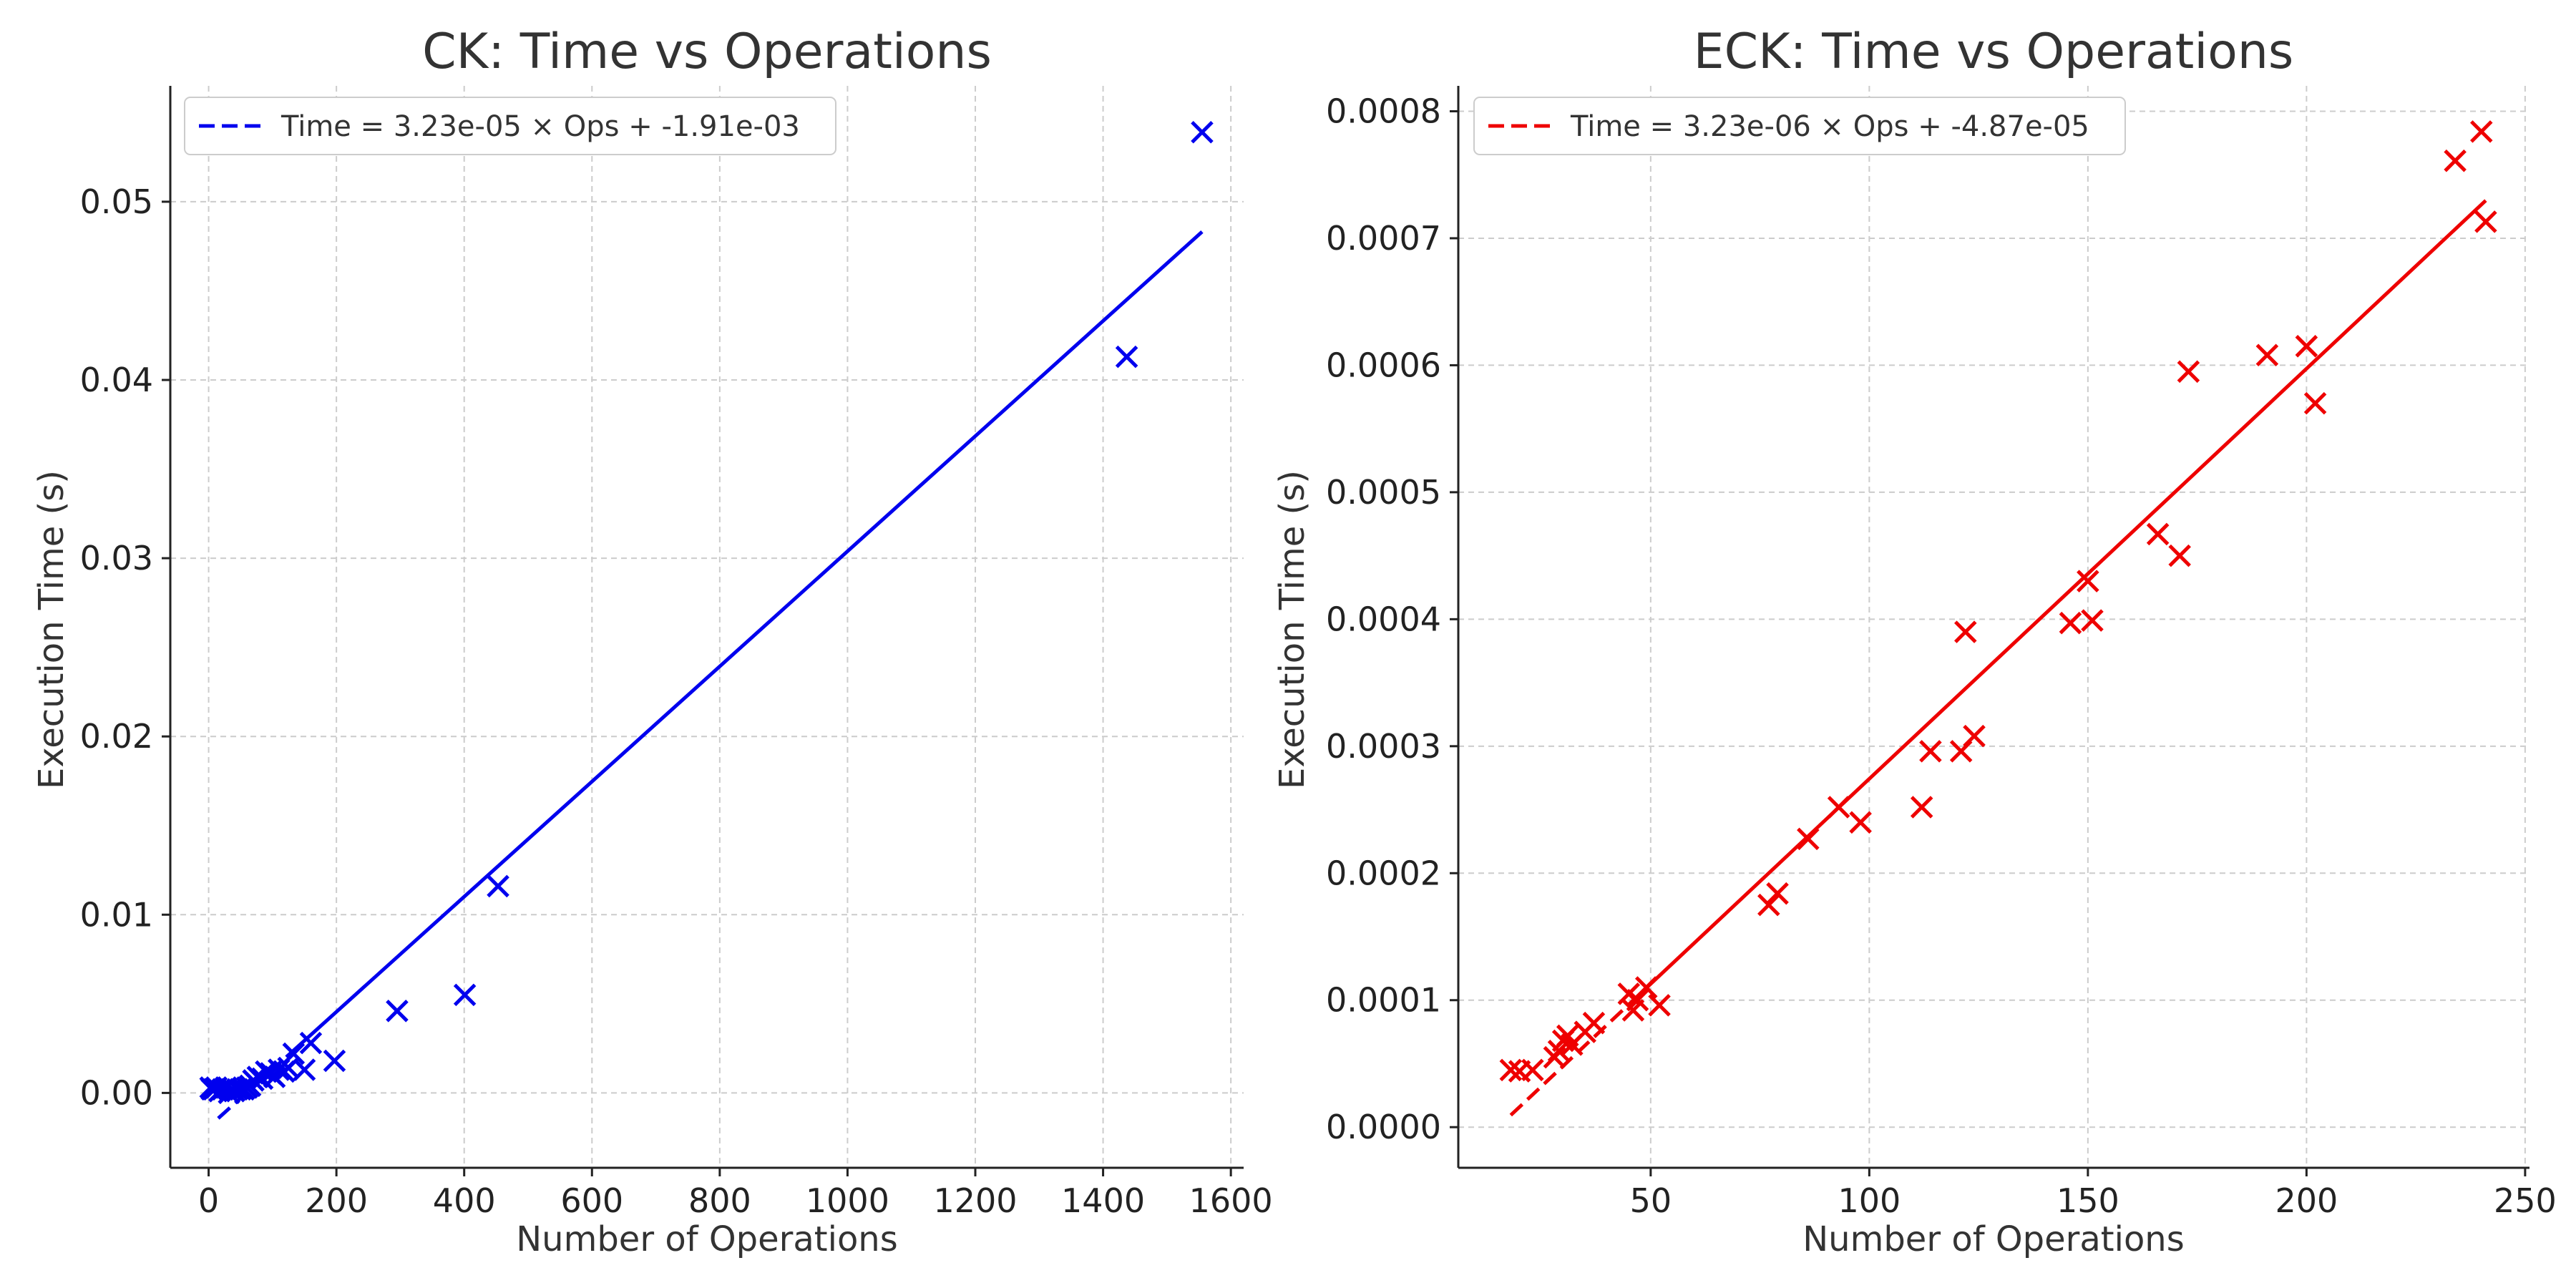  I want to click on eck-y-tick-label-3: 0.0003, so click(1383, 746).